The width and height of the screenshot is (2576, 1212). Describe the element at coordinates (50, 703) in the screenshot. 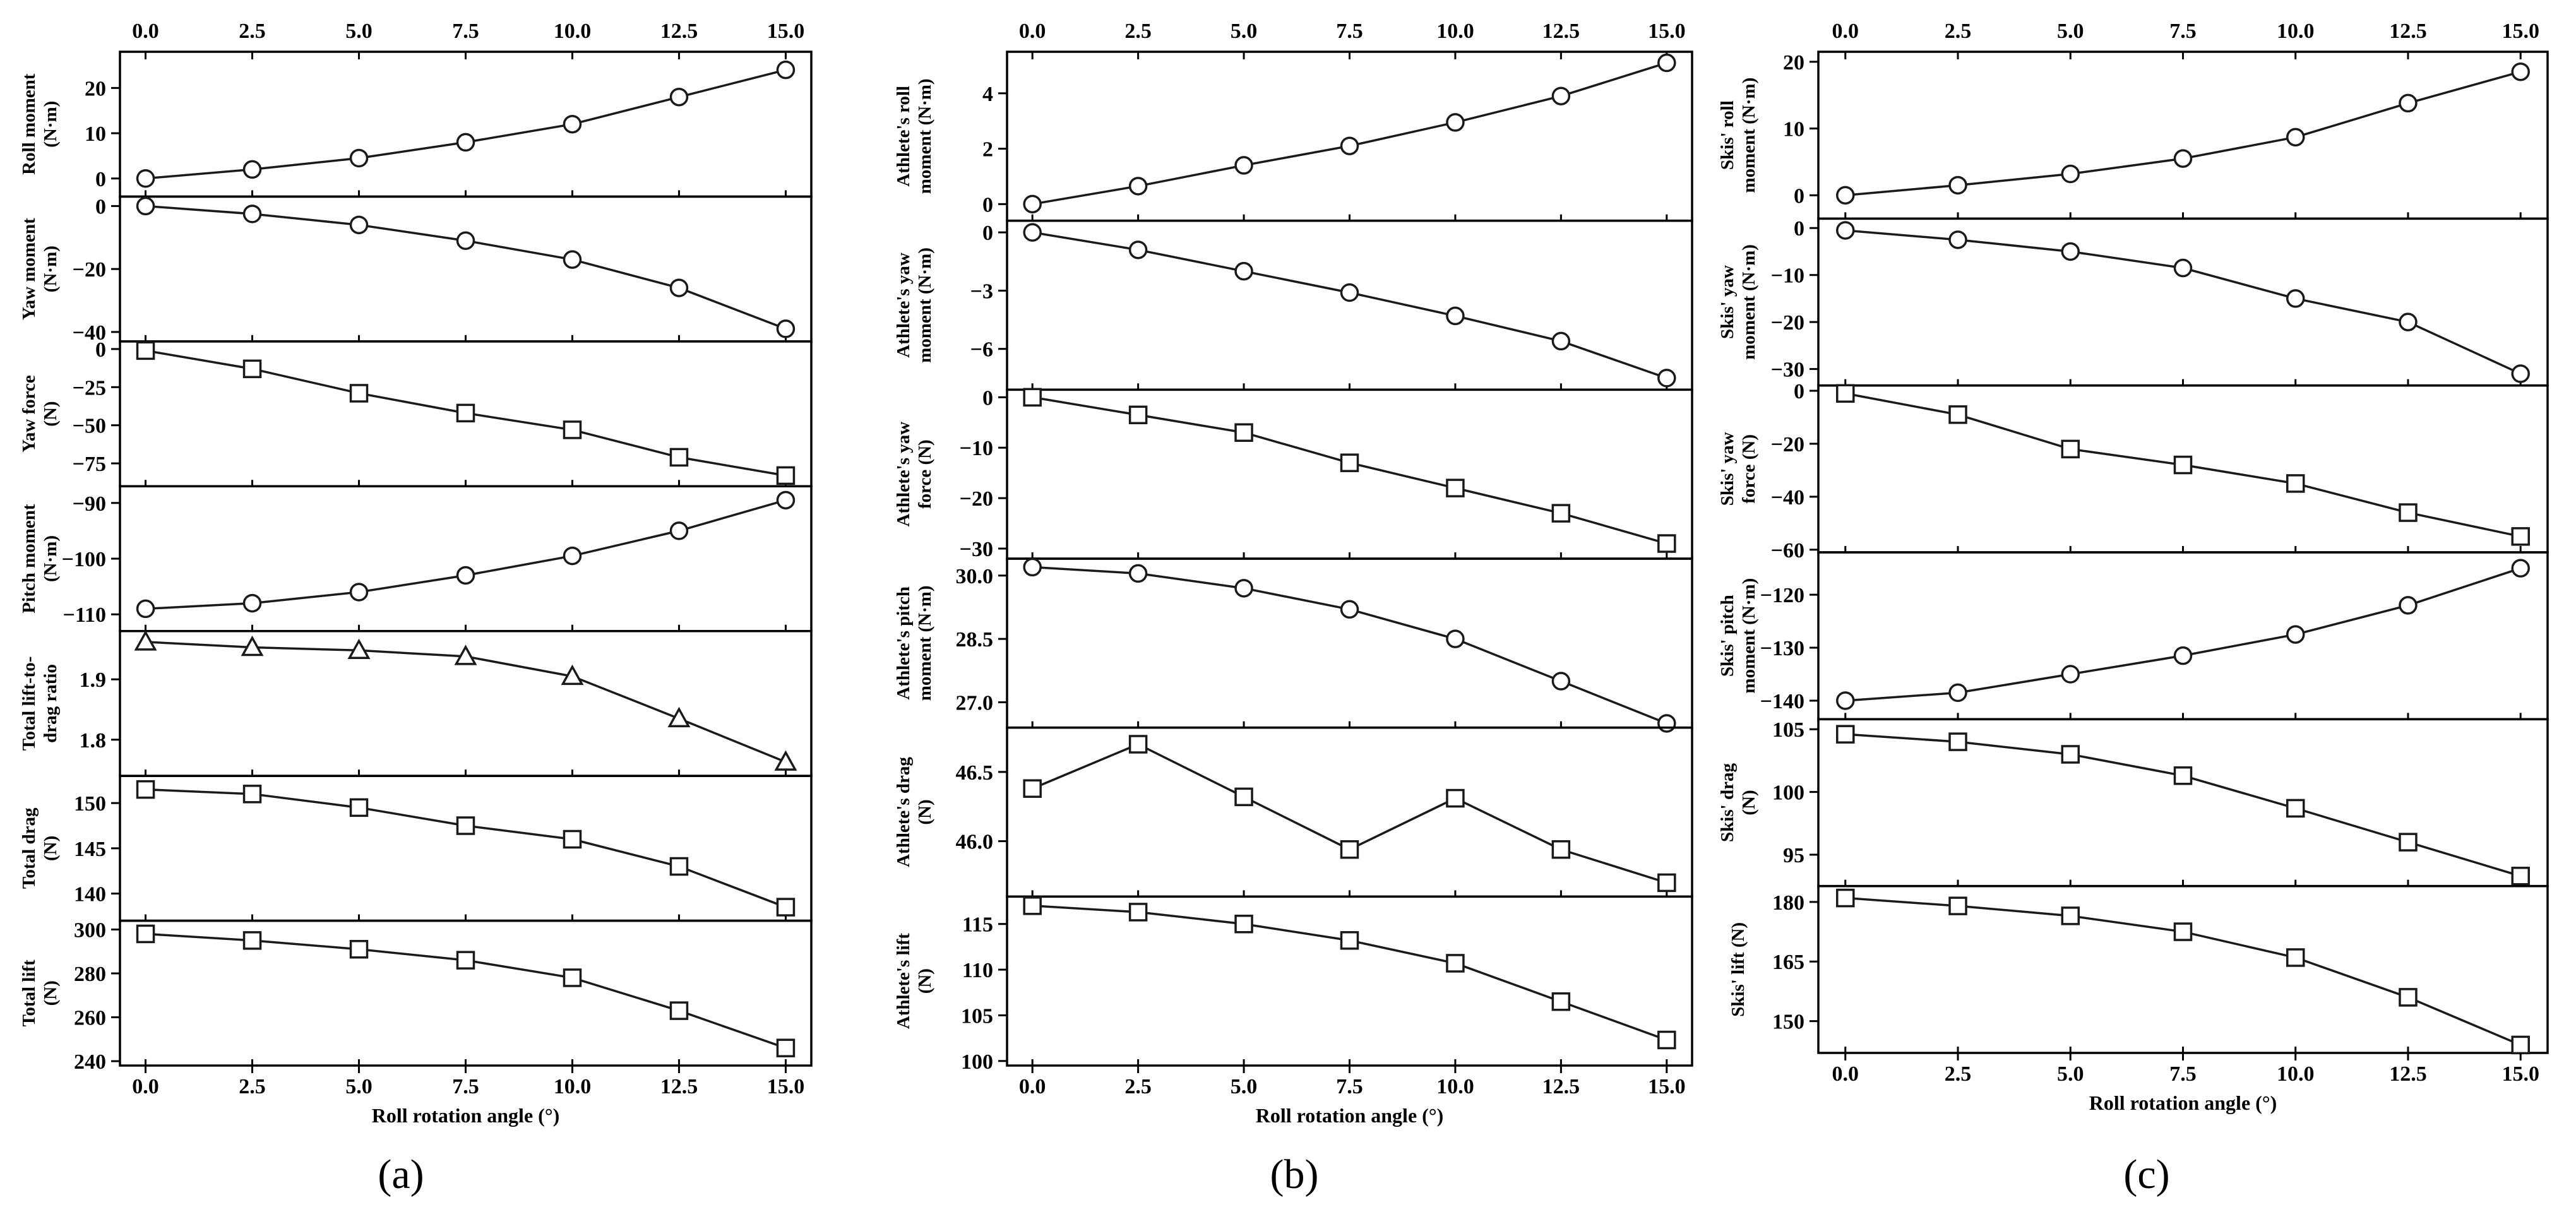

I see `y-axis-label: drag ratio` at that location.